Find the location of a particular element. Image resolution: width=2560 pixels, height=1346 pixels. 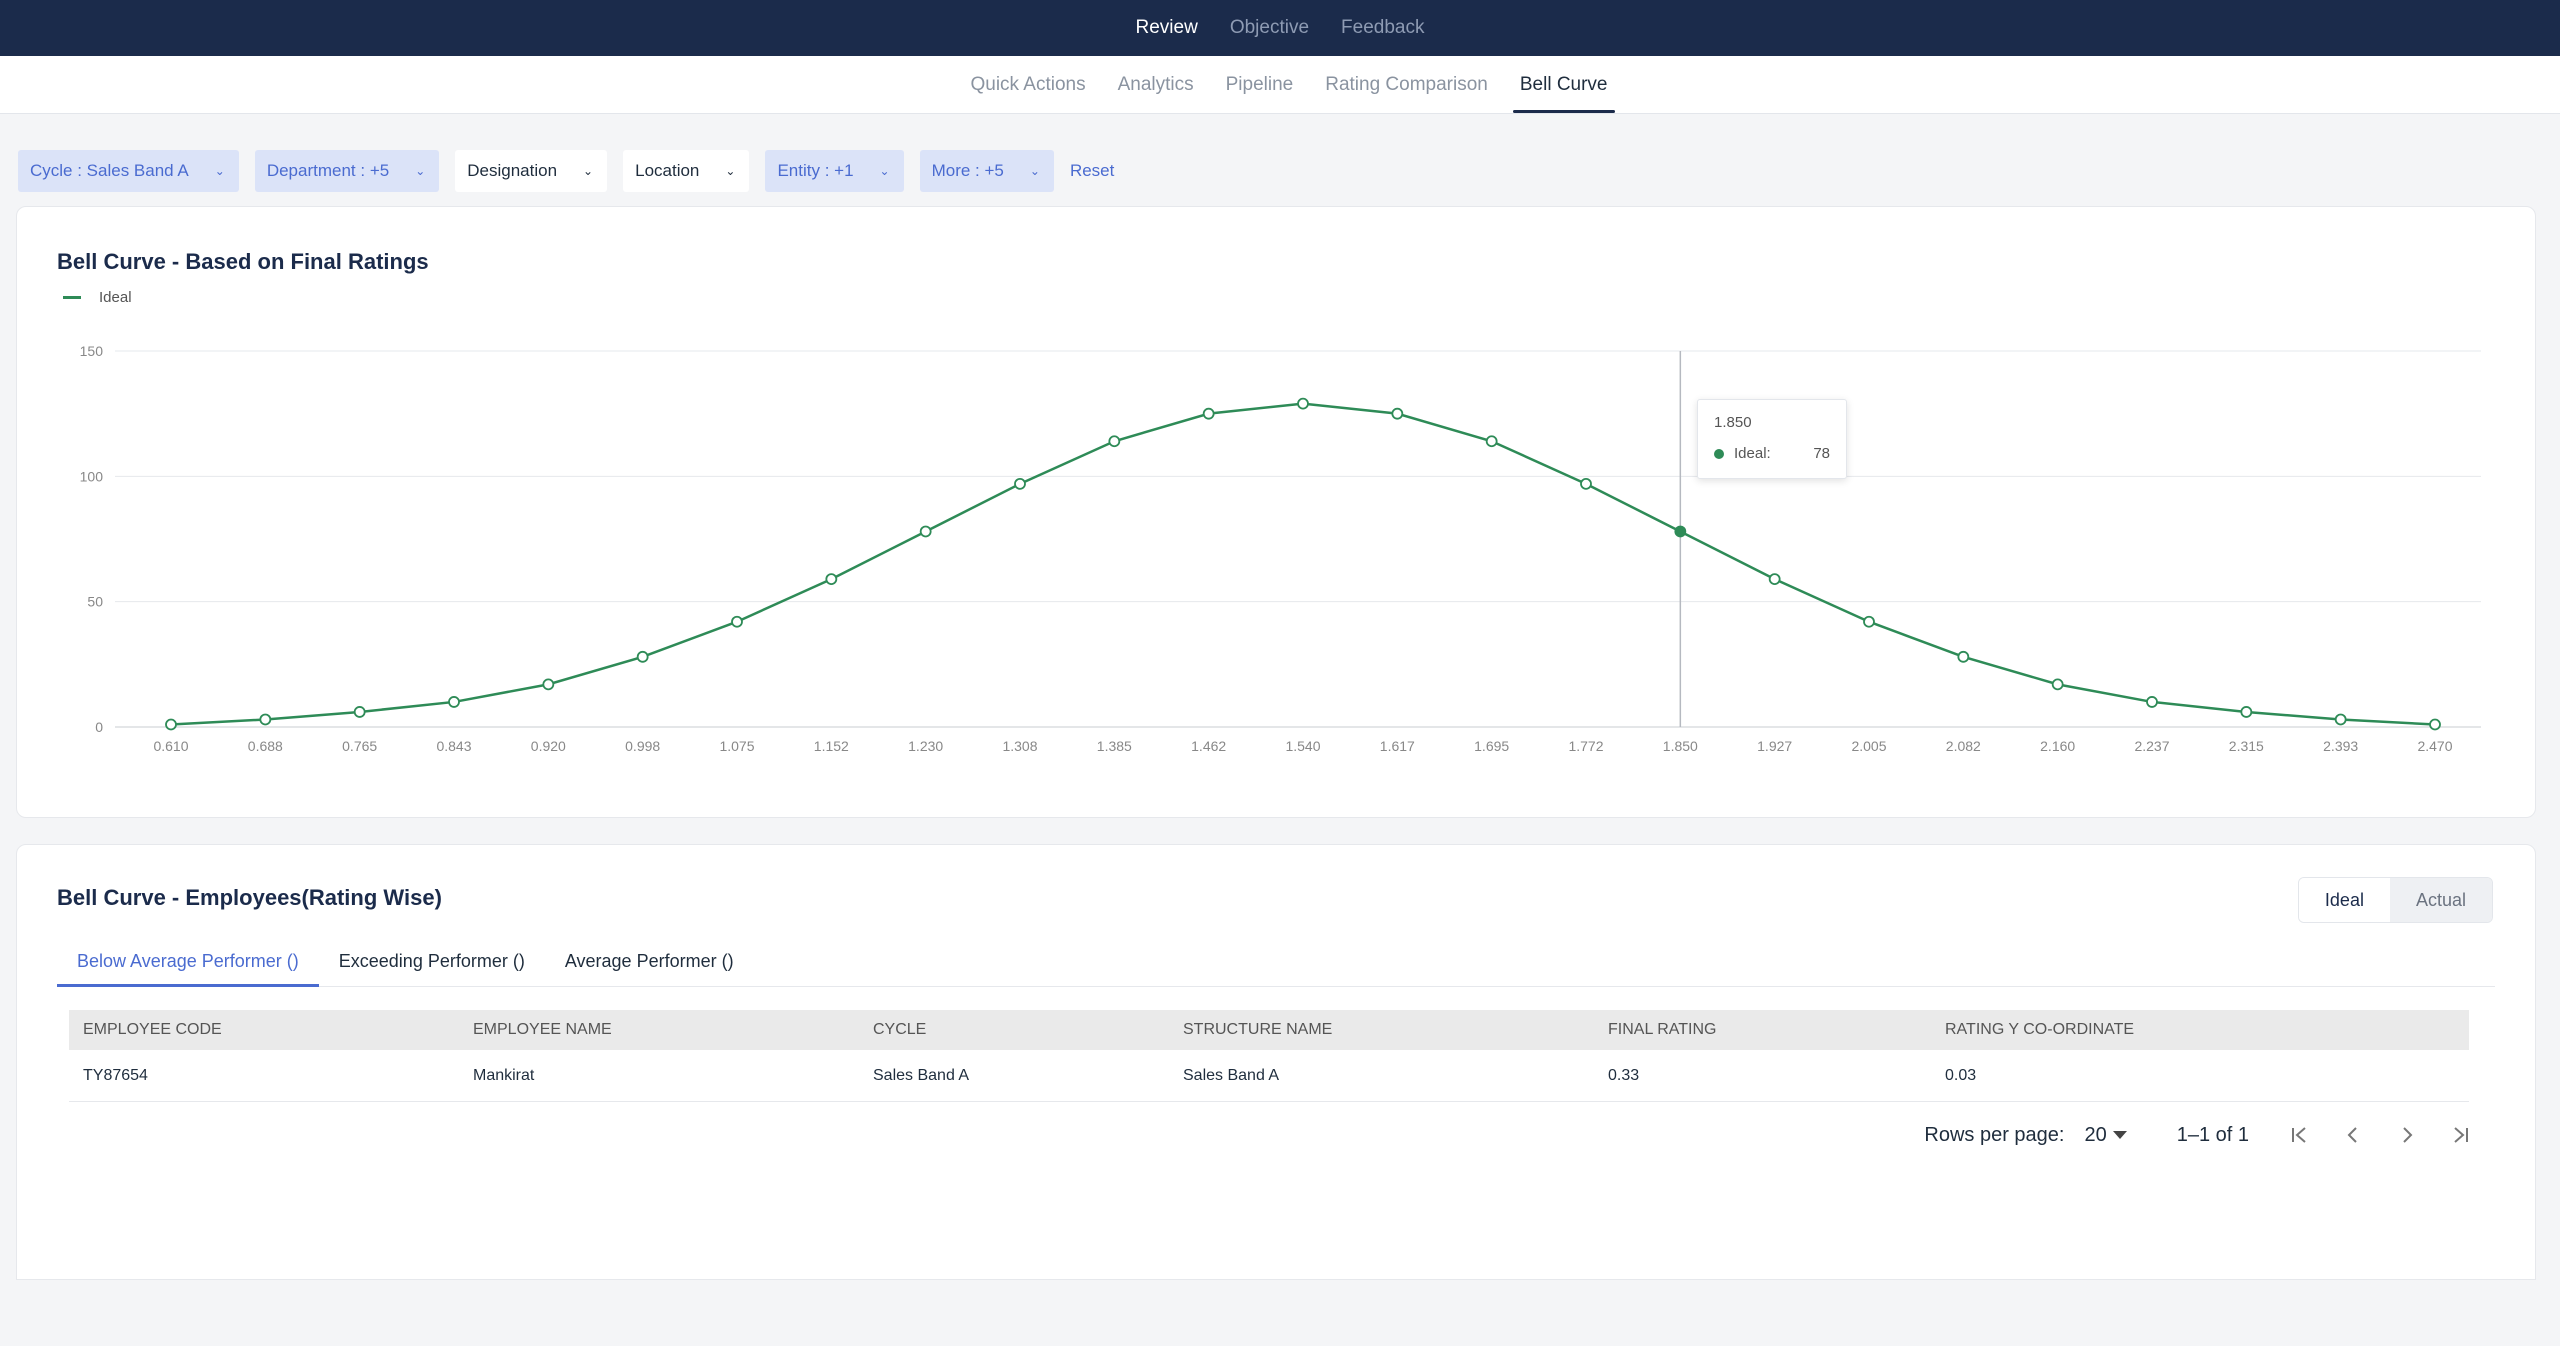

tab-analytics: Analytics is located at coordinates (1155, 84).